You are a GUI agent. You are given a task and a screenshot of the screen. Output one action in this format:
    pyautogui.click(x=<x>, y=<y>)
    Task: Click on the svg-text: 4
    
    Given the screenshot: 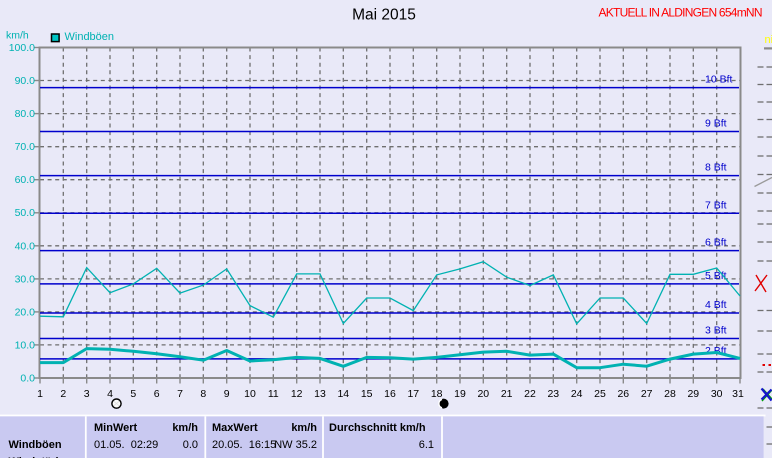 What is the action you would take?
    pyautogui.click(x=110, y=394)
    